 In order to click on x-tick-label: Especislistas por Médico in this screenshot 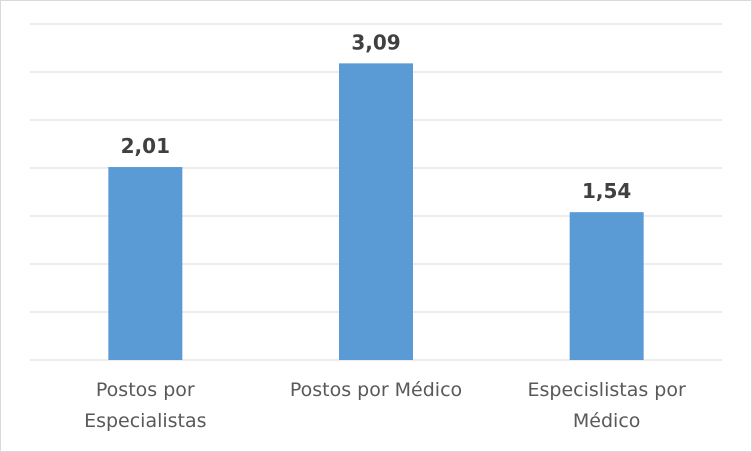, I will do `click(606, 405)`.